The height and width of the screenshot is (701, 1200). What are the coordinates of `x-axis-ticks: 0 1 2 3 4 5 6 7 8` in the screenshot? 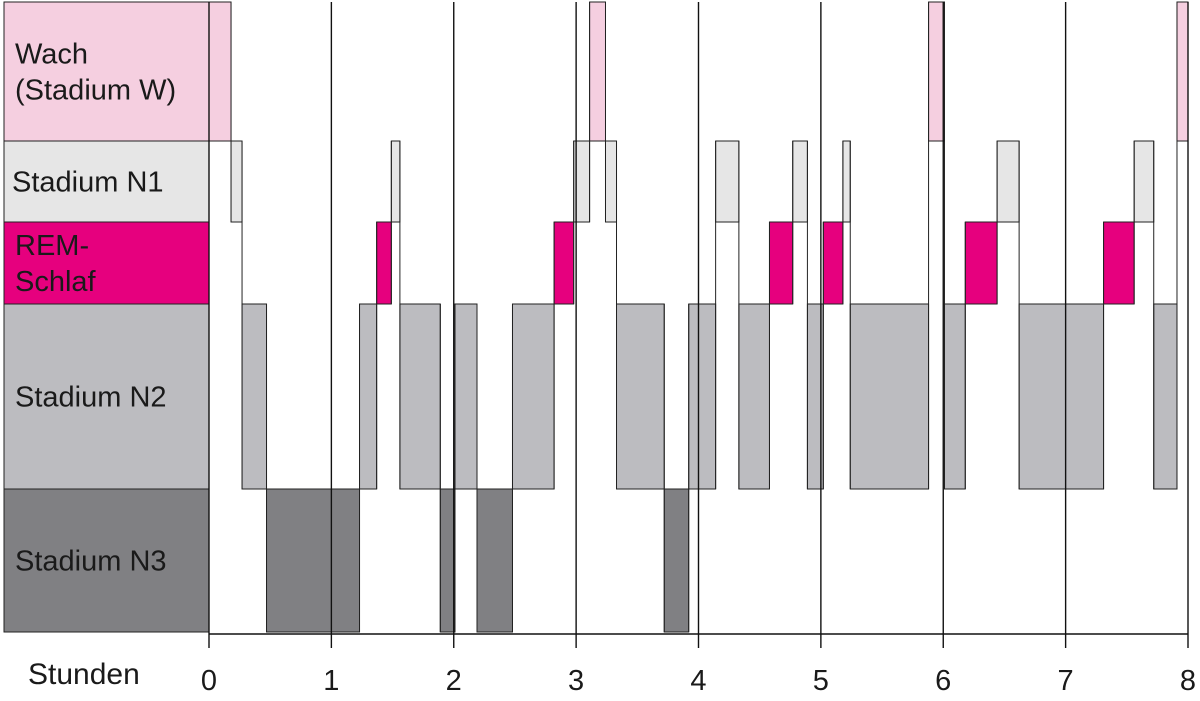 It's located at (698, 681).